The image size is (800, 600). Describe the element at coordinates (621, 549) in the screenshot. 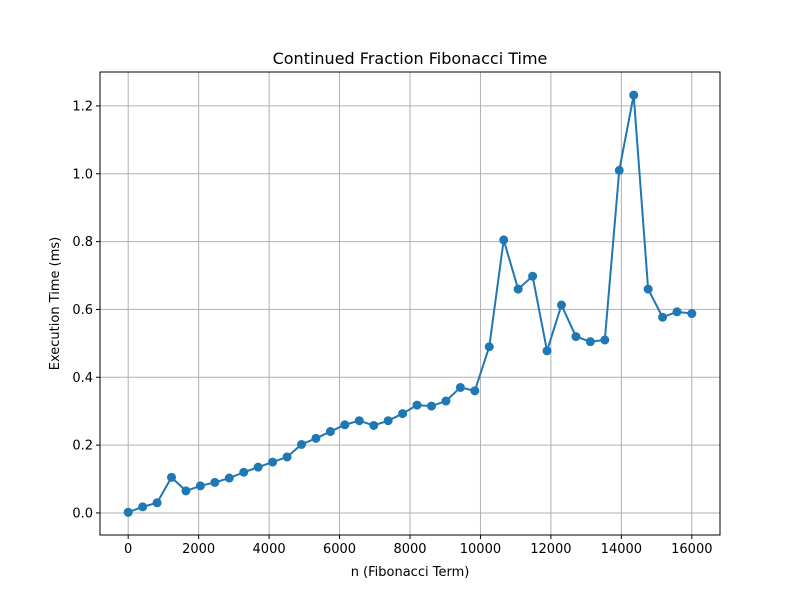

I see `x-tick-label: 14000` at that location.